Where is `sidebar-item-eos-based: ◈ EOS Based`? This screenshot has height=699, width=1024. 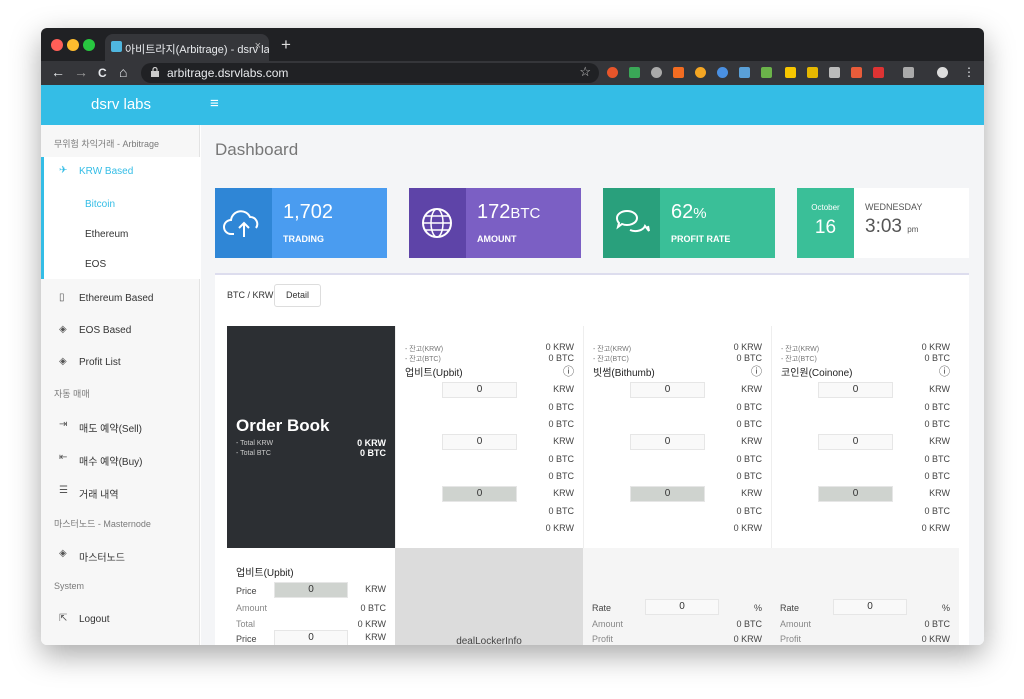 sidebar-item-eos-based: ◈ EOS Based is located at coordinates (120, 331).